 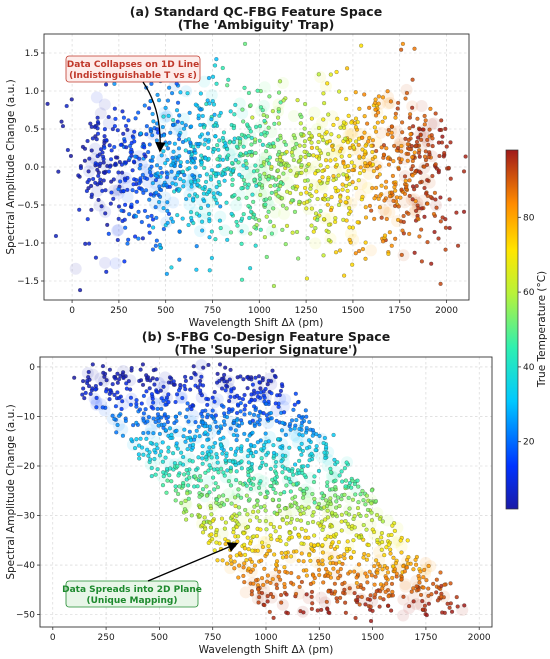 What do you see at coordinates (32, 168) in the screenshot?
I see `chart-a-ytick-label: 0.0` at bounding box center [32, 168].